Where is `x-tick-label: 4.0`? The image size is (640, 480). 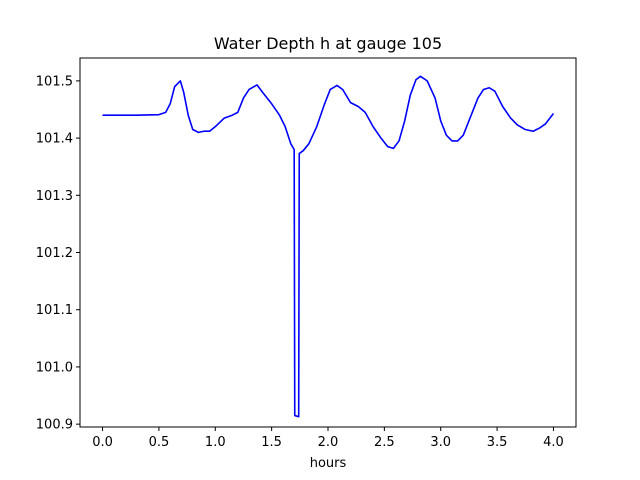 x-tick-label: 4.0 is located at coordinates (553, 442).